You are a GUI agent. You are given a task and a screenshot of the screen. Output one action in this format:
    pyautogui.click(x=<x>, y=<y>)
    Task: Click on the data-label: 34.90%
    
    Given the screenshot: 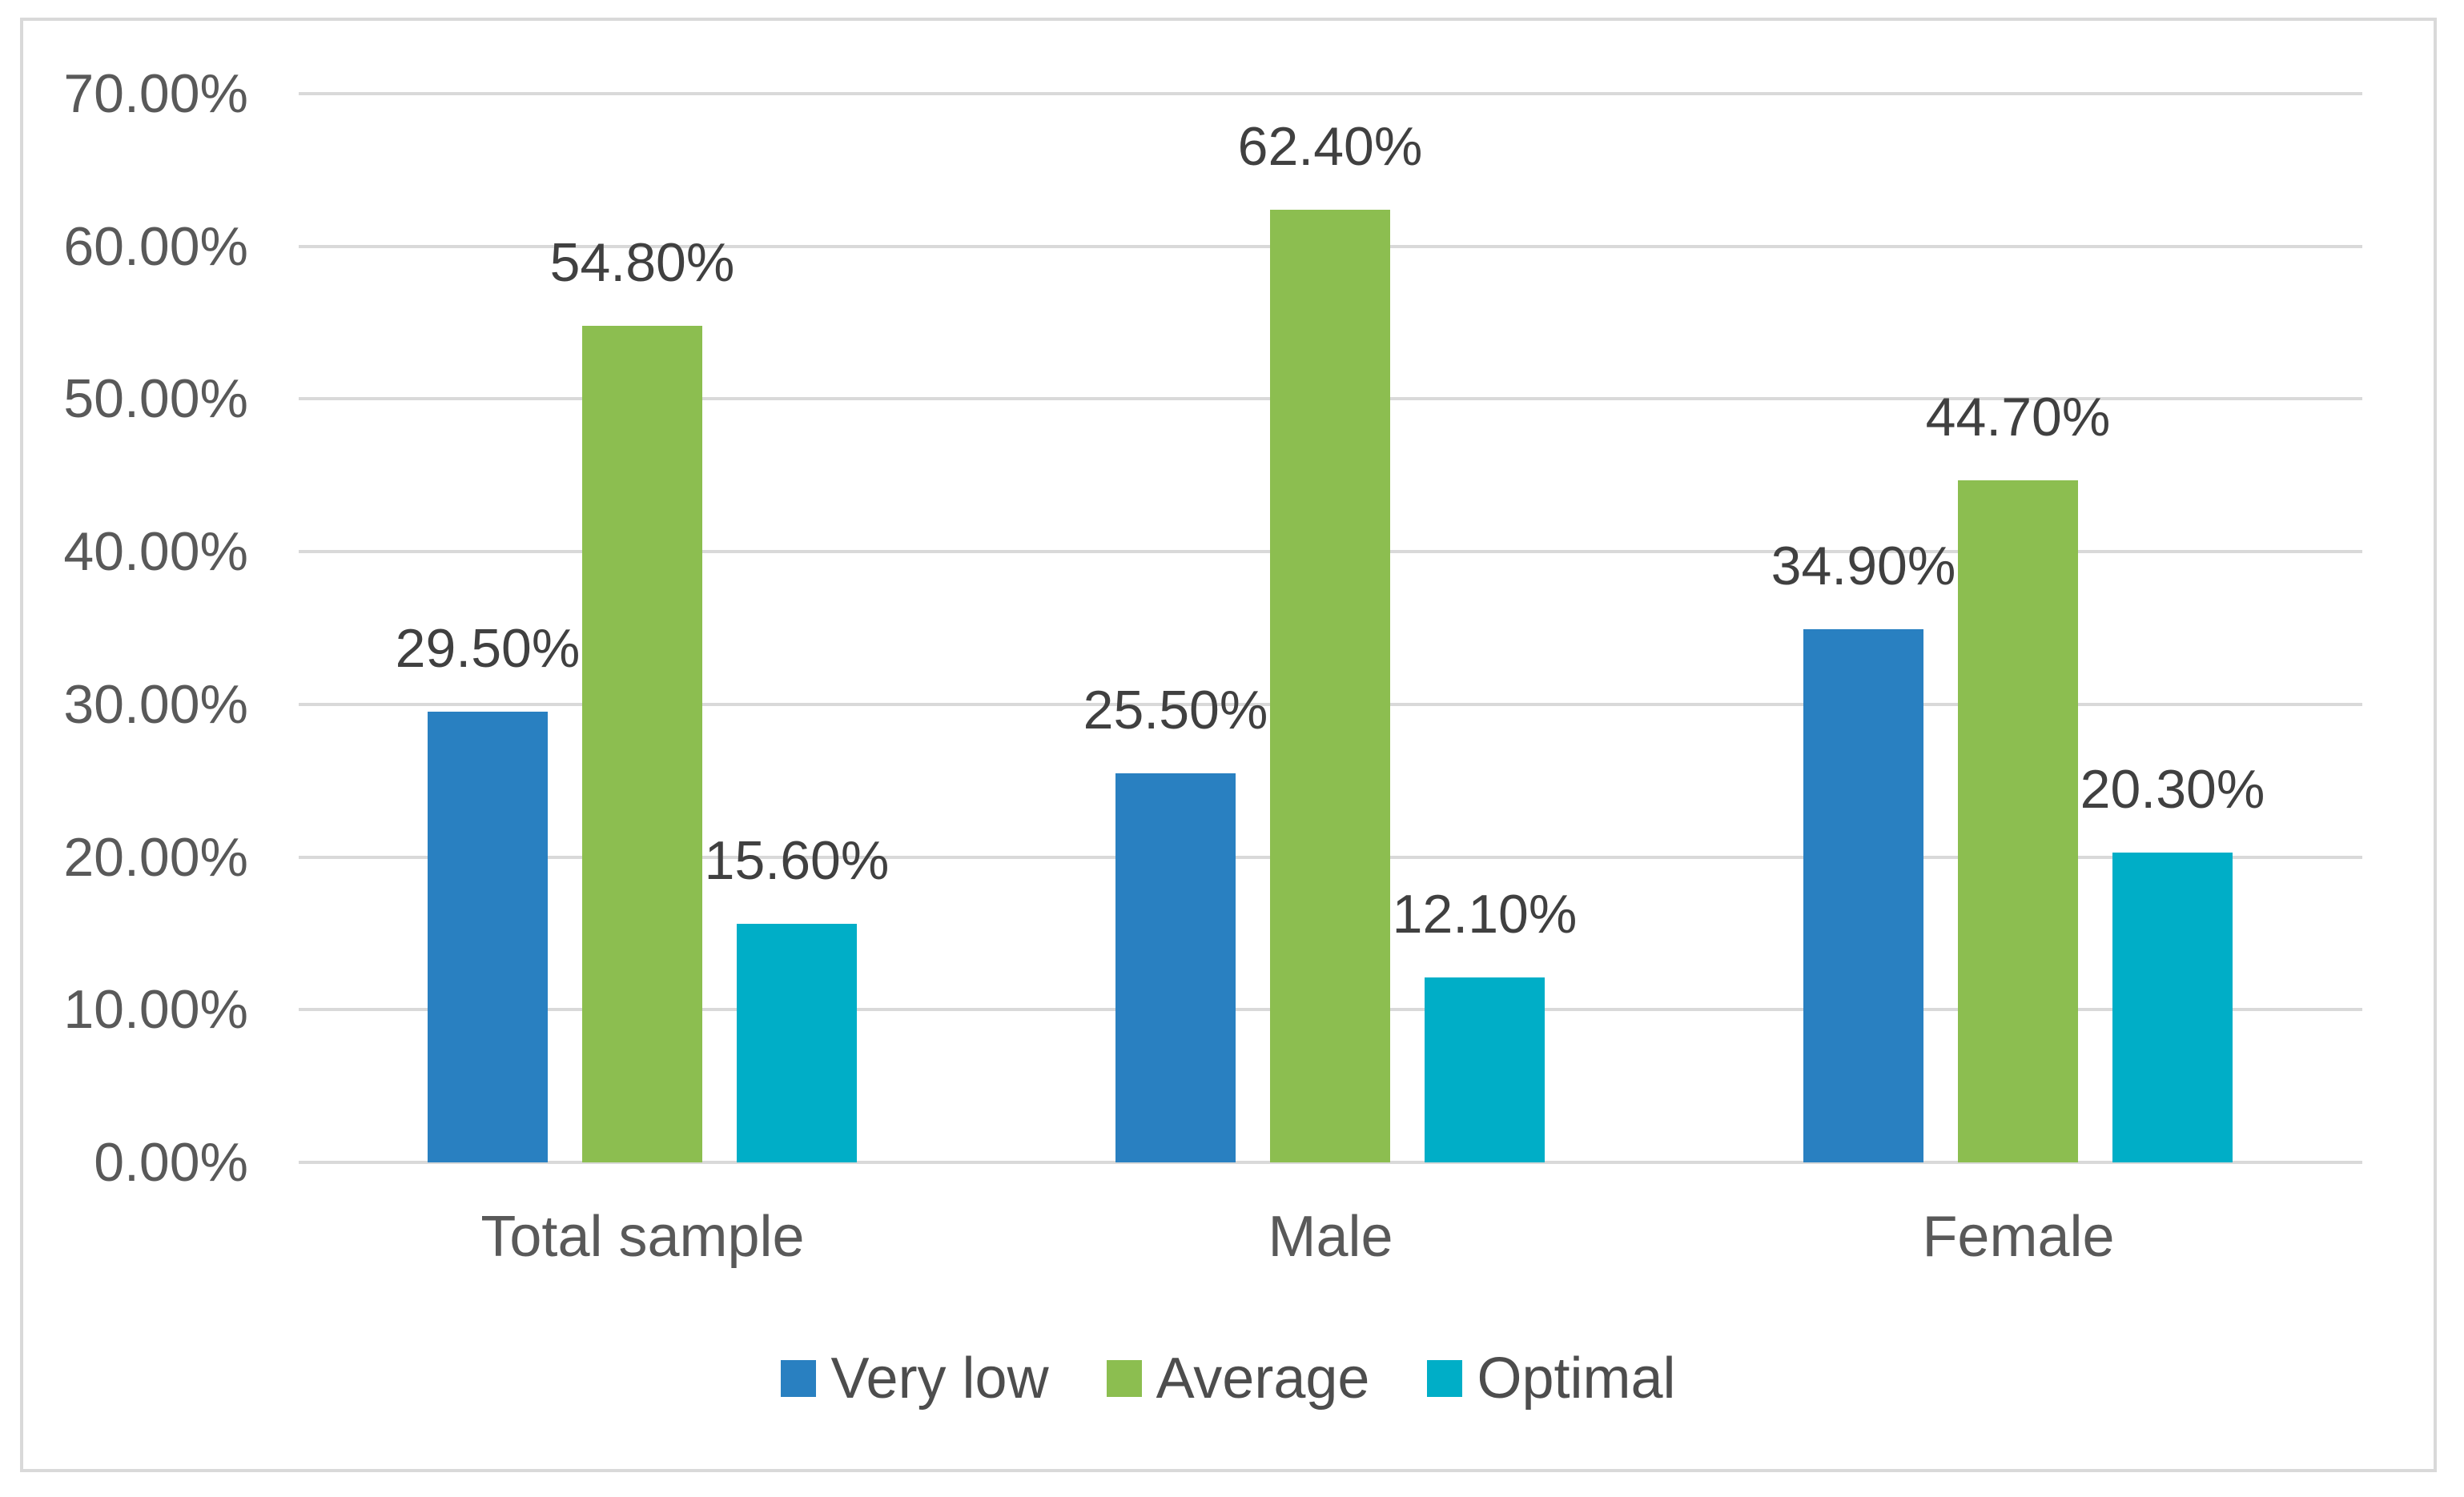 What is the action you would take?
    pyautogui.click(x=1863, y=566)
    